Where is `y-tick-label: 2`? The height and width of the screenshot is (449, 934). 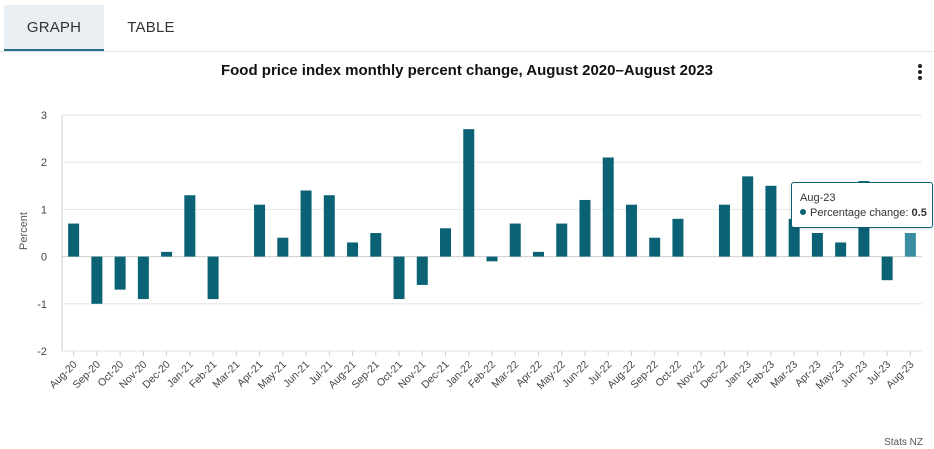
y-tick-label: 2 is located at coordinates (44, 163).